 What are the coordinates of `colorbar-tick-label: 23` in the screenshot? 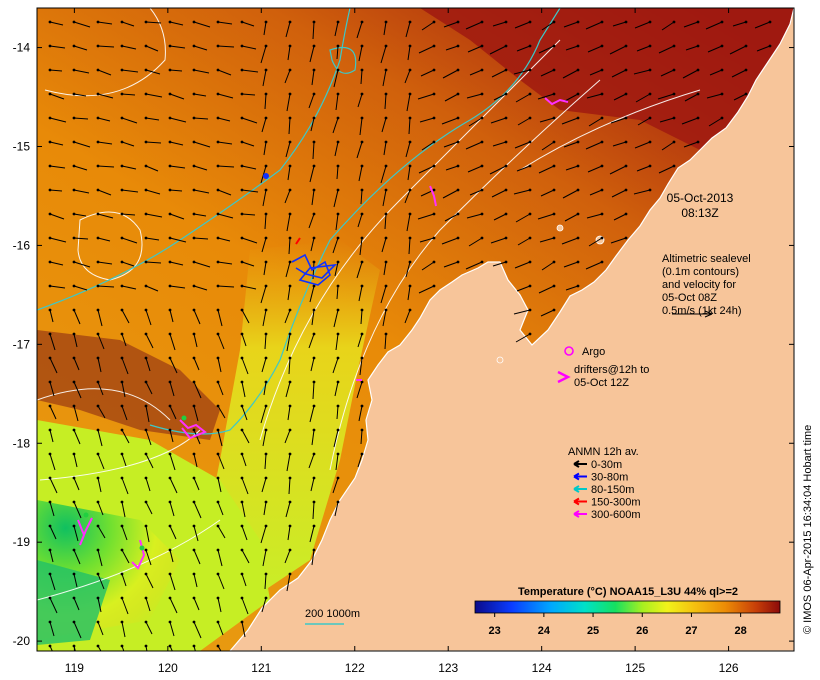 It's located at (495, 631).